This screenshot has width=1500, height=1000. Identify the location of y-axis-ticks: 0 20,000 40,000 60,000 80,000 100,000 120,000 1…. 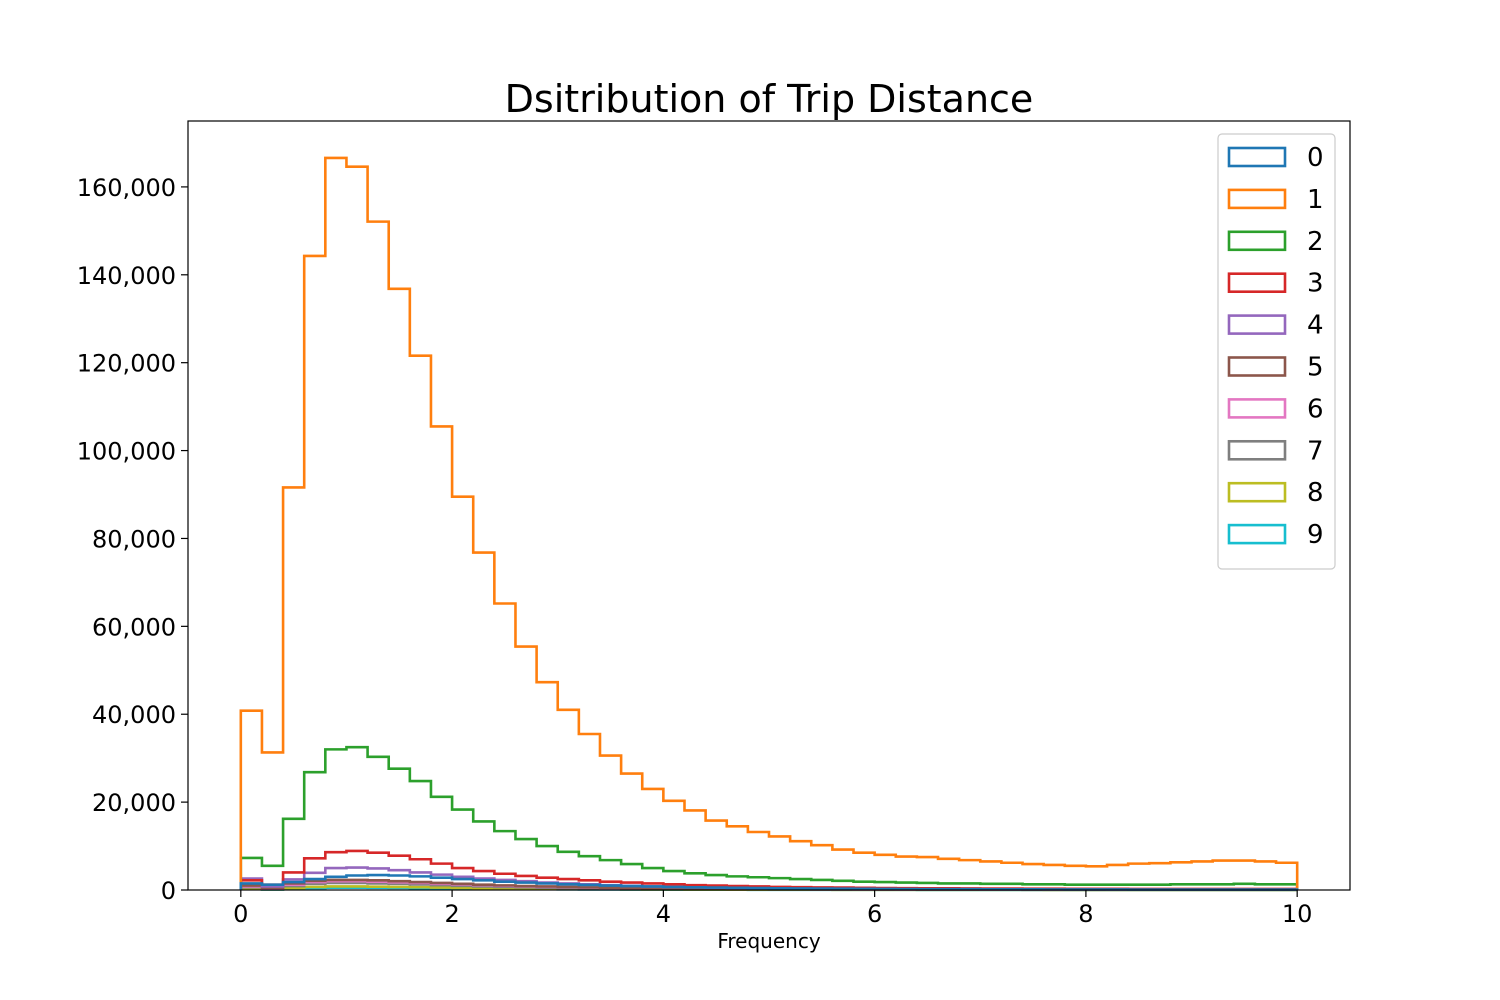
(132, 539).